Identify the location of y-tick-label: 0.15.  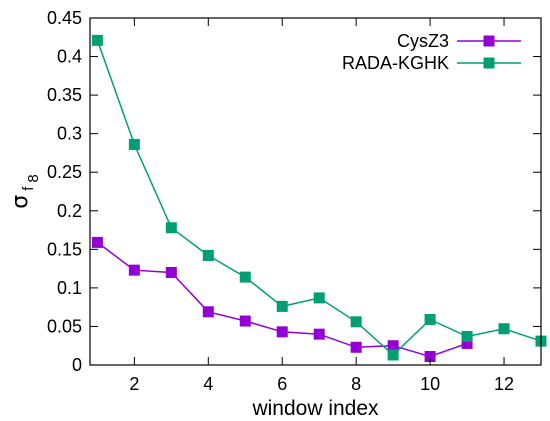
(64, 249).